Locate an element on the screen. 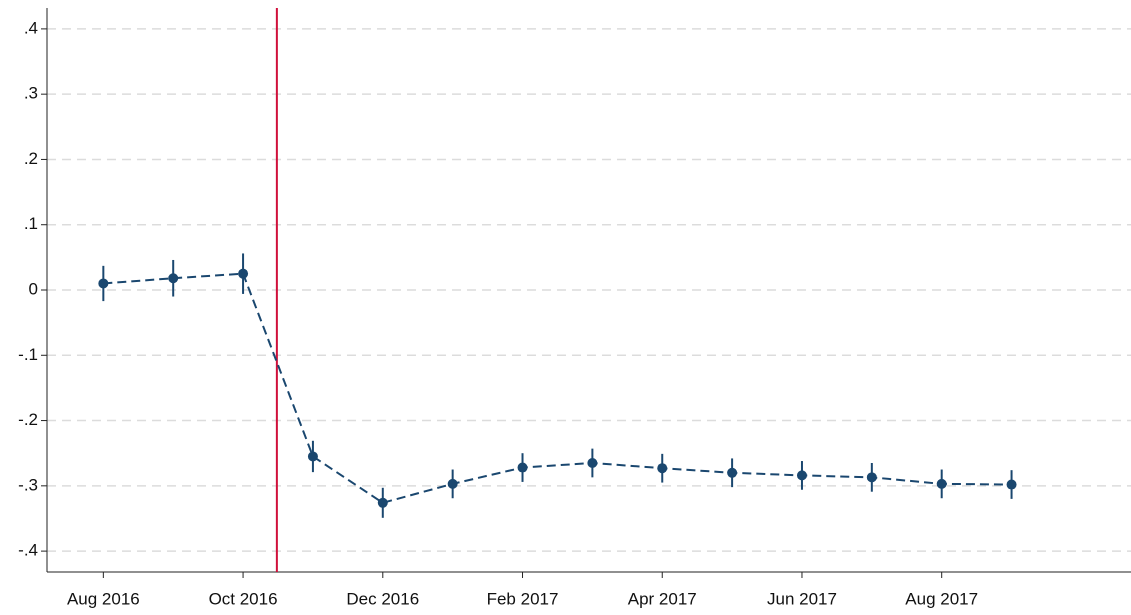  x-tick-label: Aug 2017 is located at coordinates (941, 598).